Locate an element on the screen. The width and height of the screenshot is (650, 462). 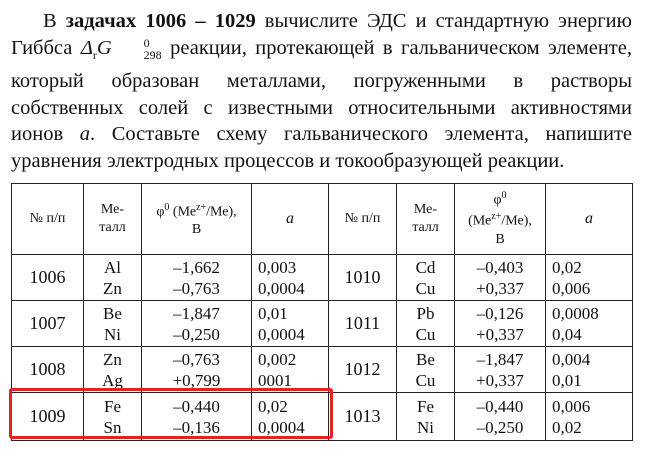
row-potentials: –0,440 –0,136 is located at coordinates (196, 416).